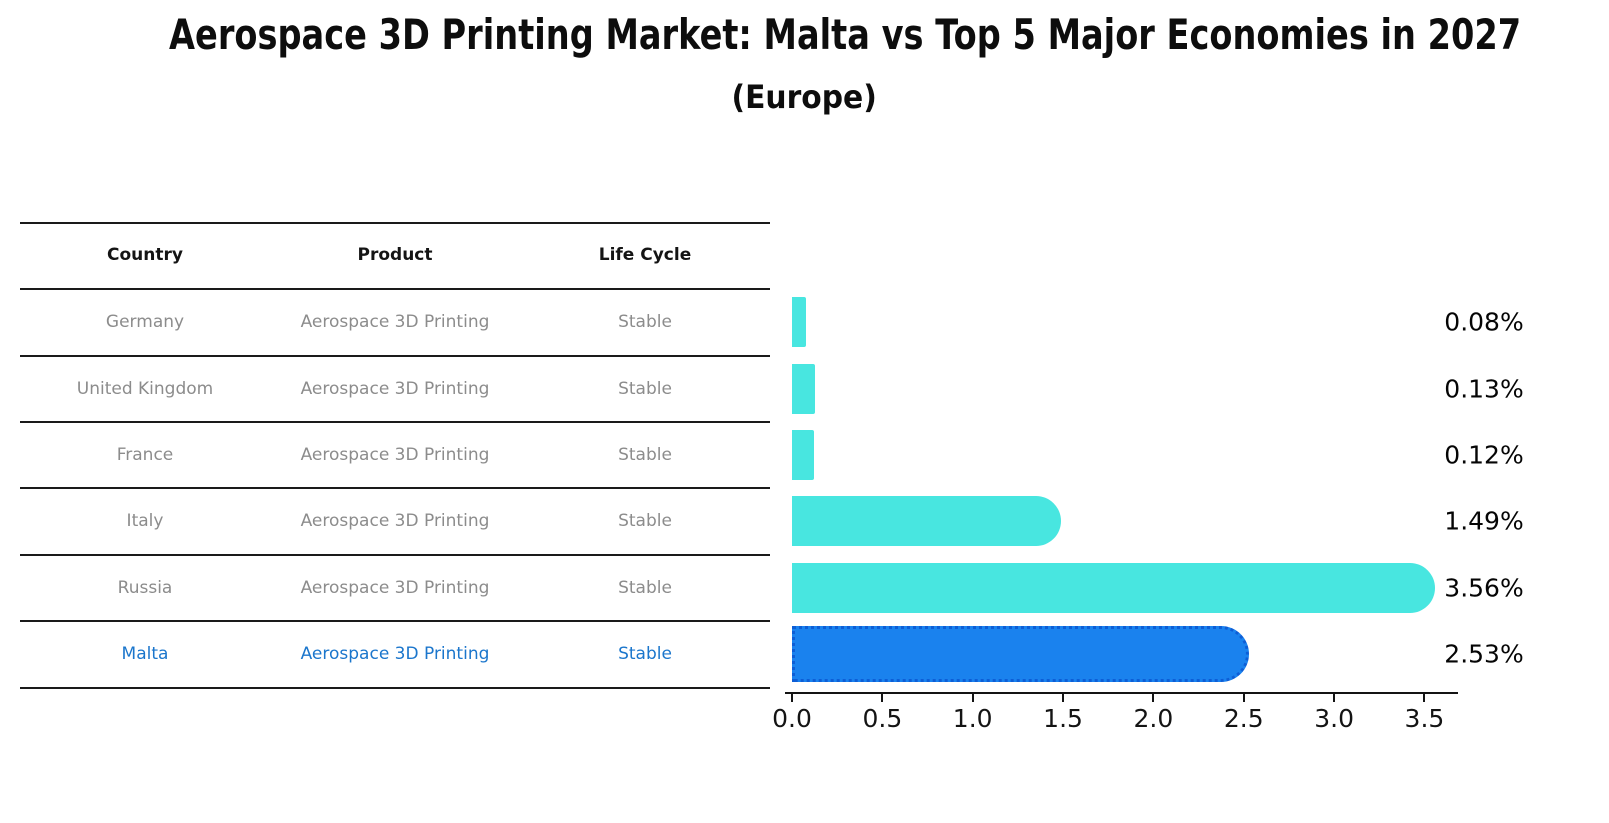  Describe the element at coordinates (145, 654) in the screenshot. I see `cell-country: Malta` at that location.